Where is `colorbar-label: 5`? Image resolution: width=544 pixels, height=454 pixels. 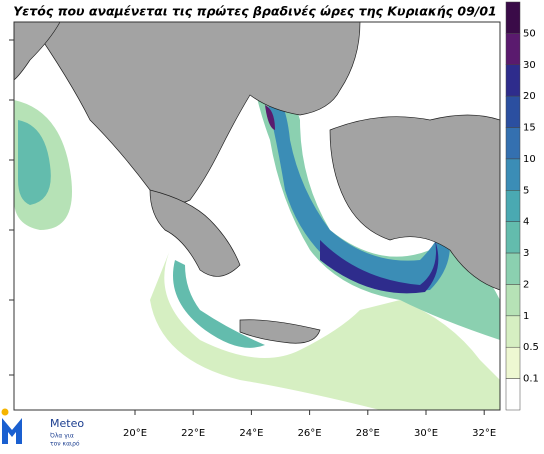
colorbar-label: 5 is located at coordinates (526, 190).